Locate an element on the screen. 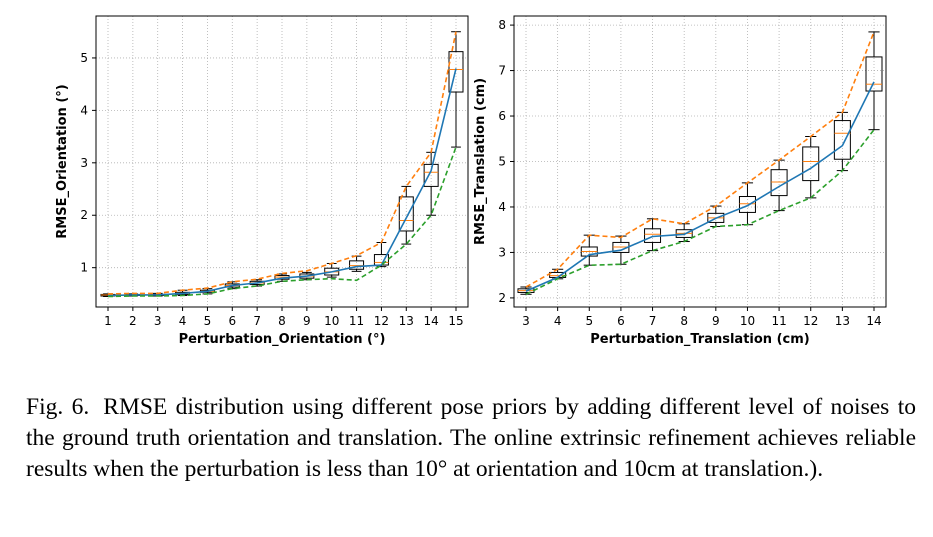  y-tick-label: 7 is located at coordinates (502, 71).